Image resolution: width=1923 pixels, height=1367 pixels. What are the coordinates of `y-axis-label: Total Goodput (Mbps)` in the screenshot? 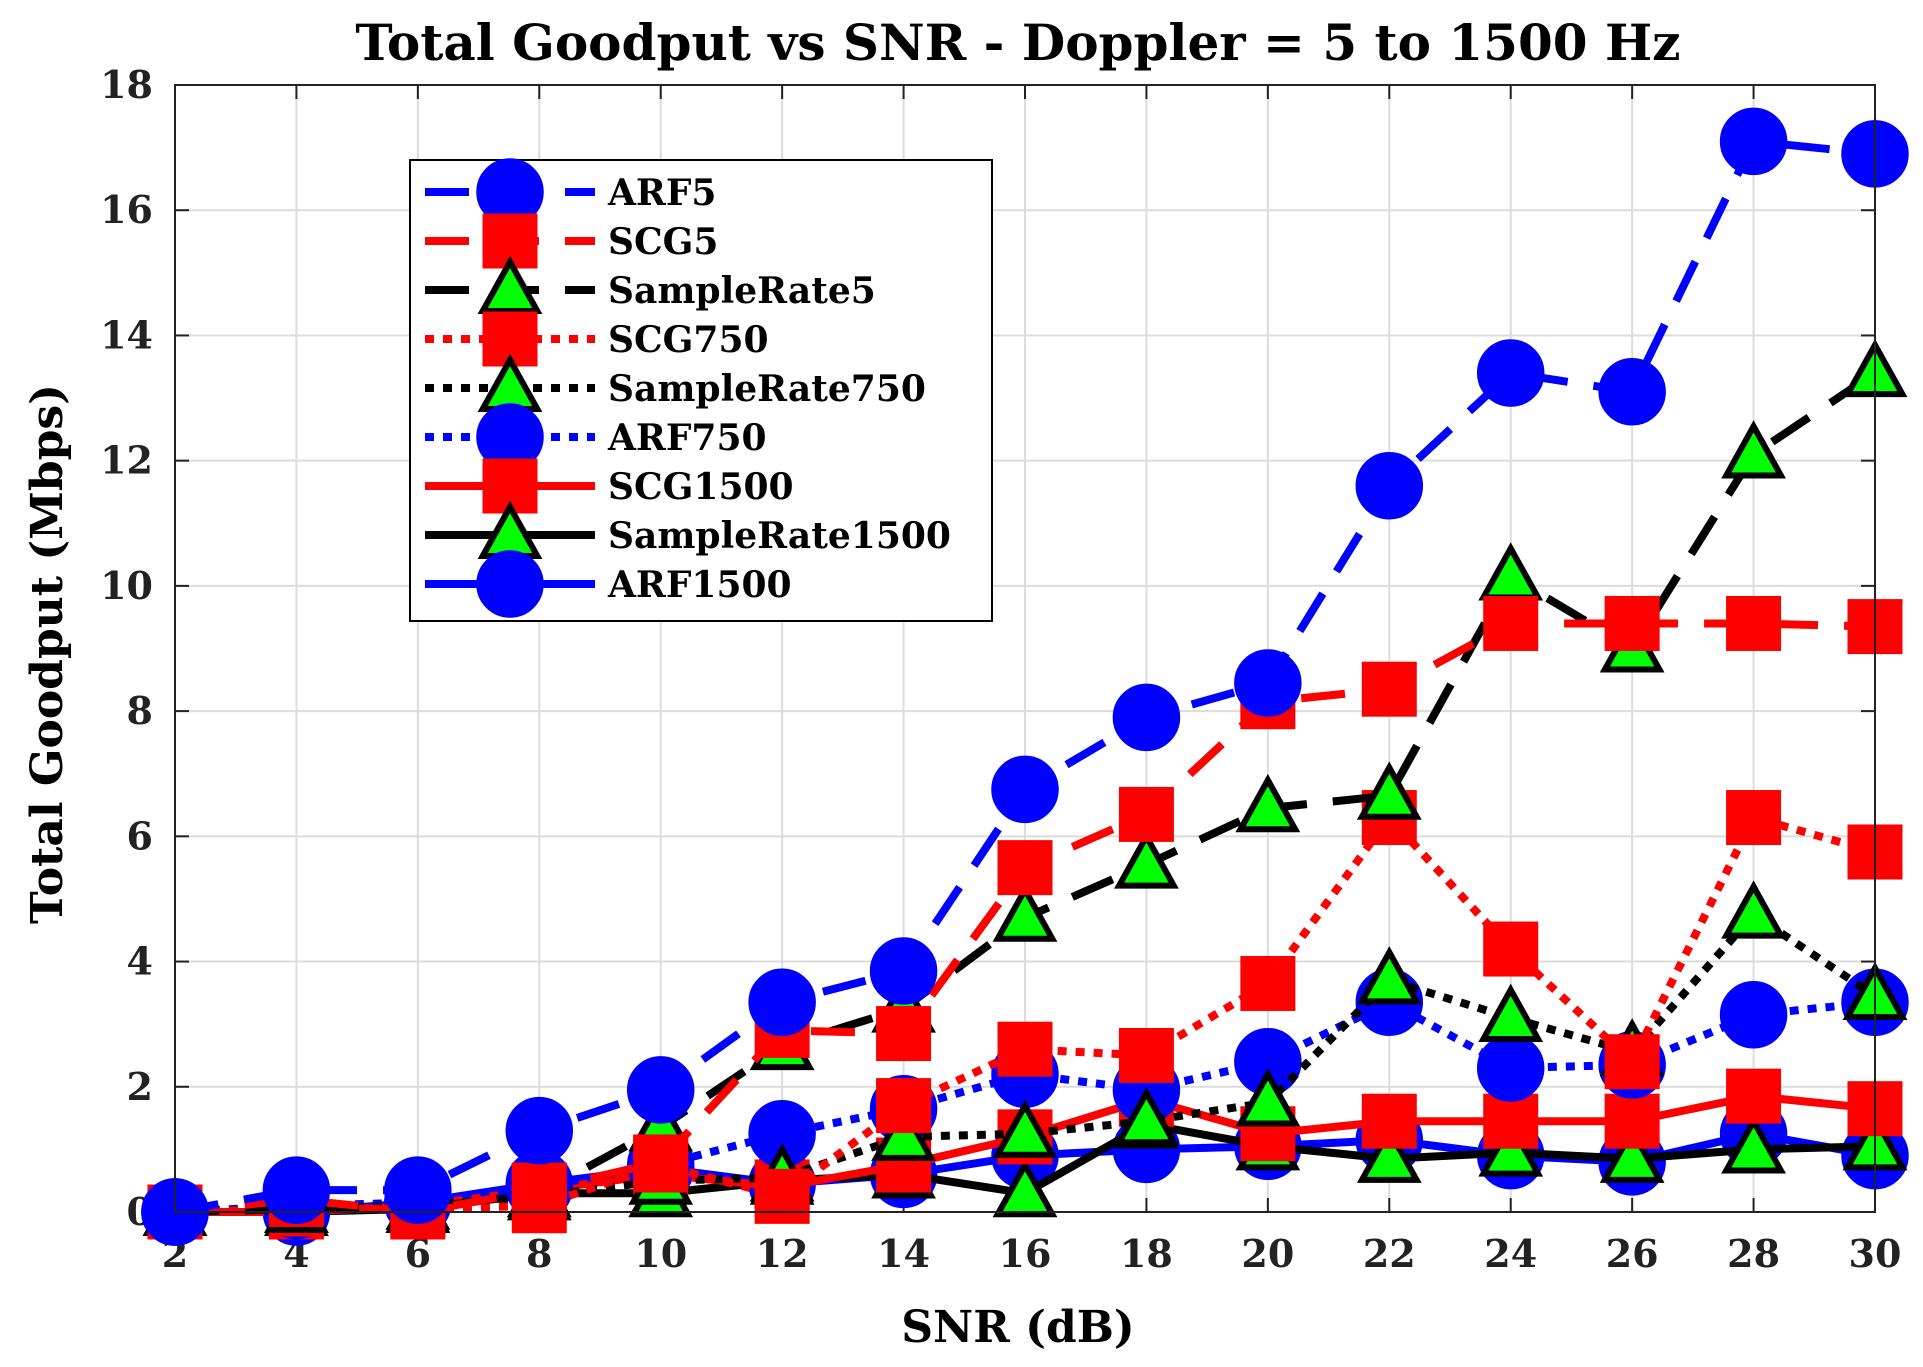 It's located at (47, 654).